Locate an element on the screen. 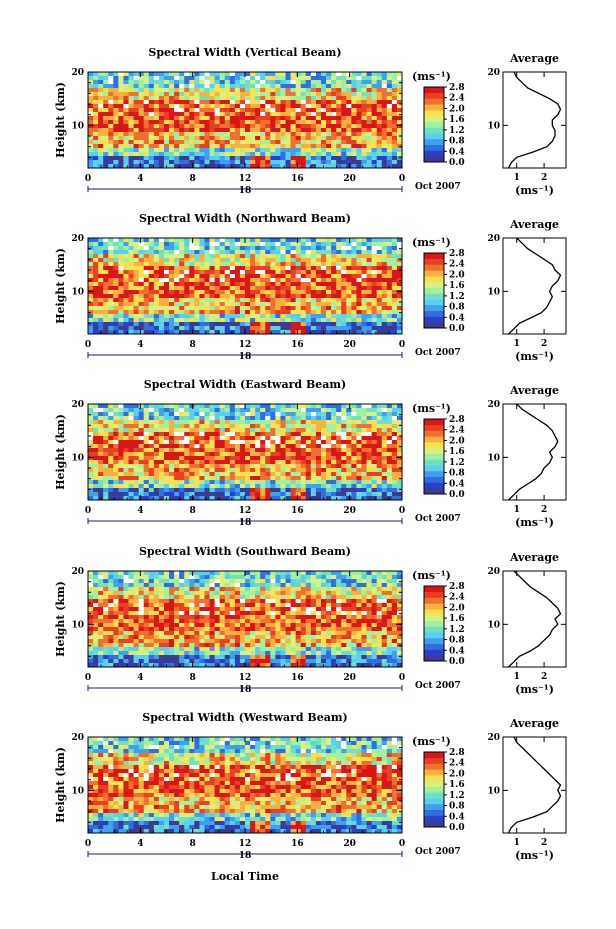 The image size is (616, 929). panel-title: Spectral Width (Vertical Beam) is located at coordinates (244, 52).